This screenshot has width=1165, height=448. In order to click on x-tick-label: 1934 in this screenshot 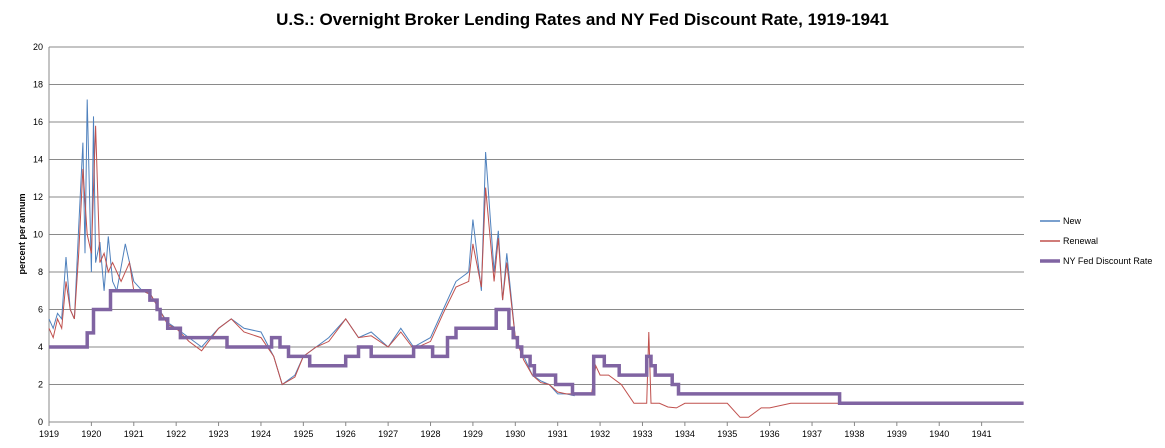, I will do `click(685, 434)`.